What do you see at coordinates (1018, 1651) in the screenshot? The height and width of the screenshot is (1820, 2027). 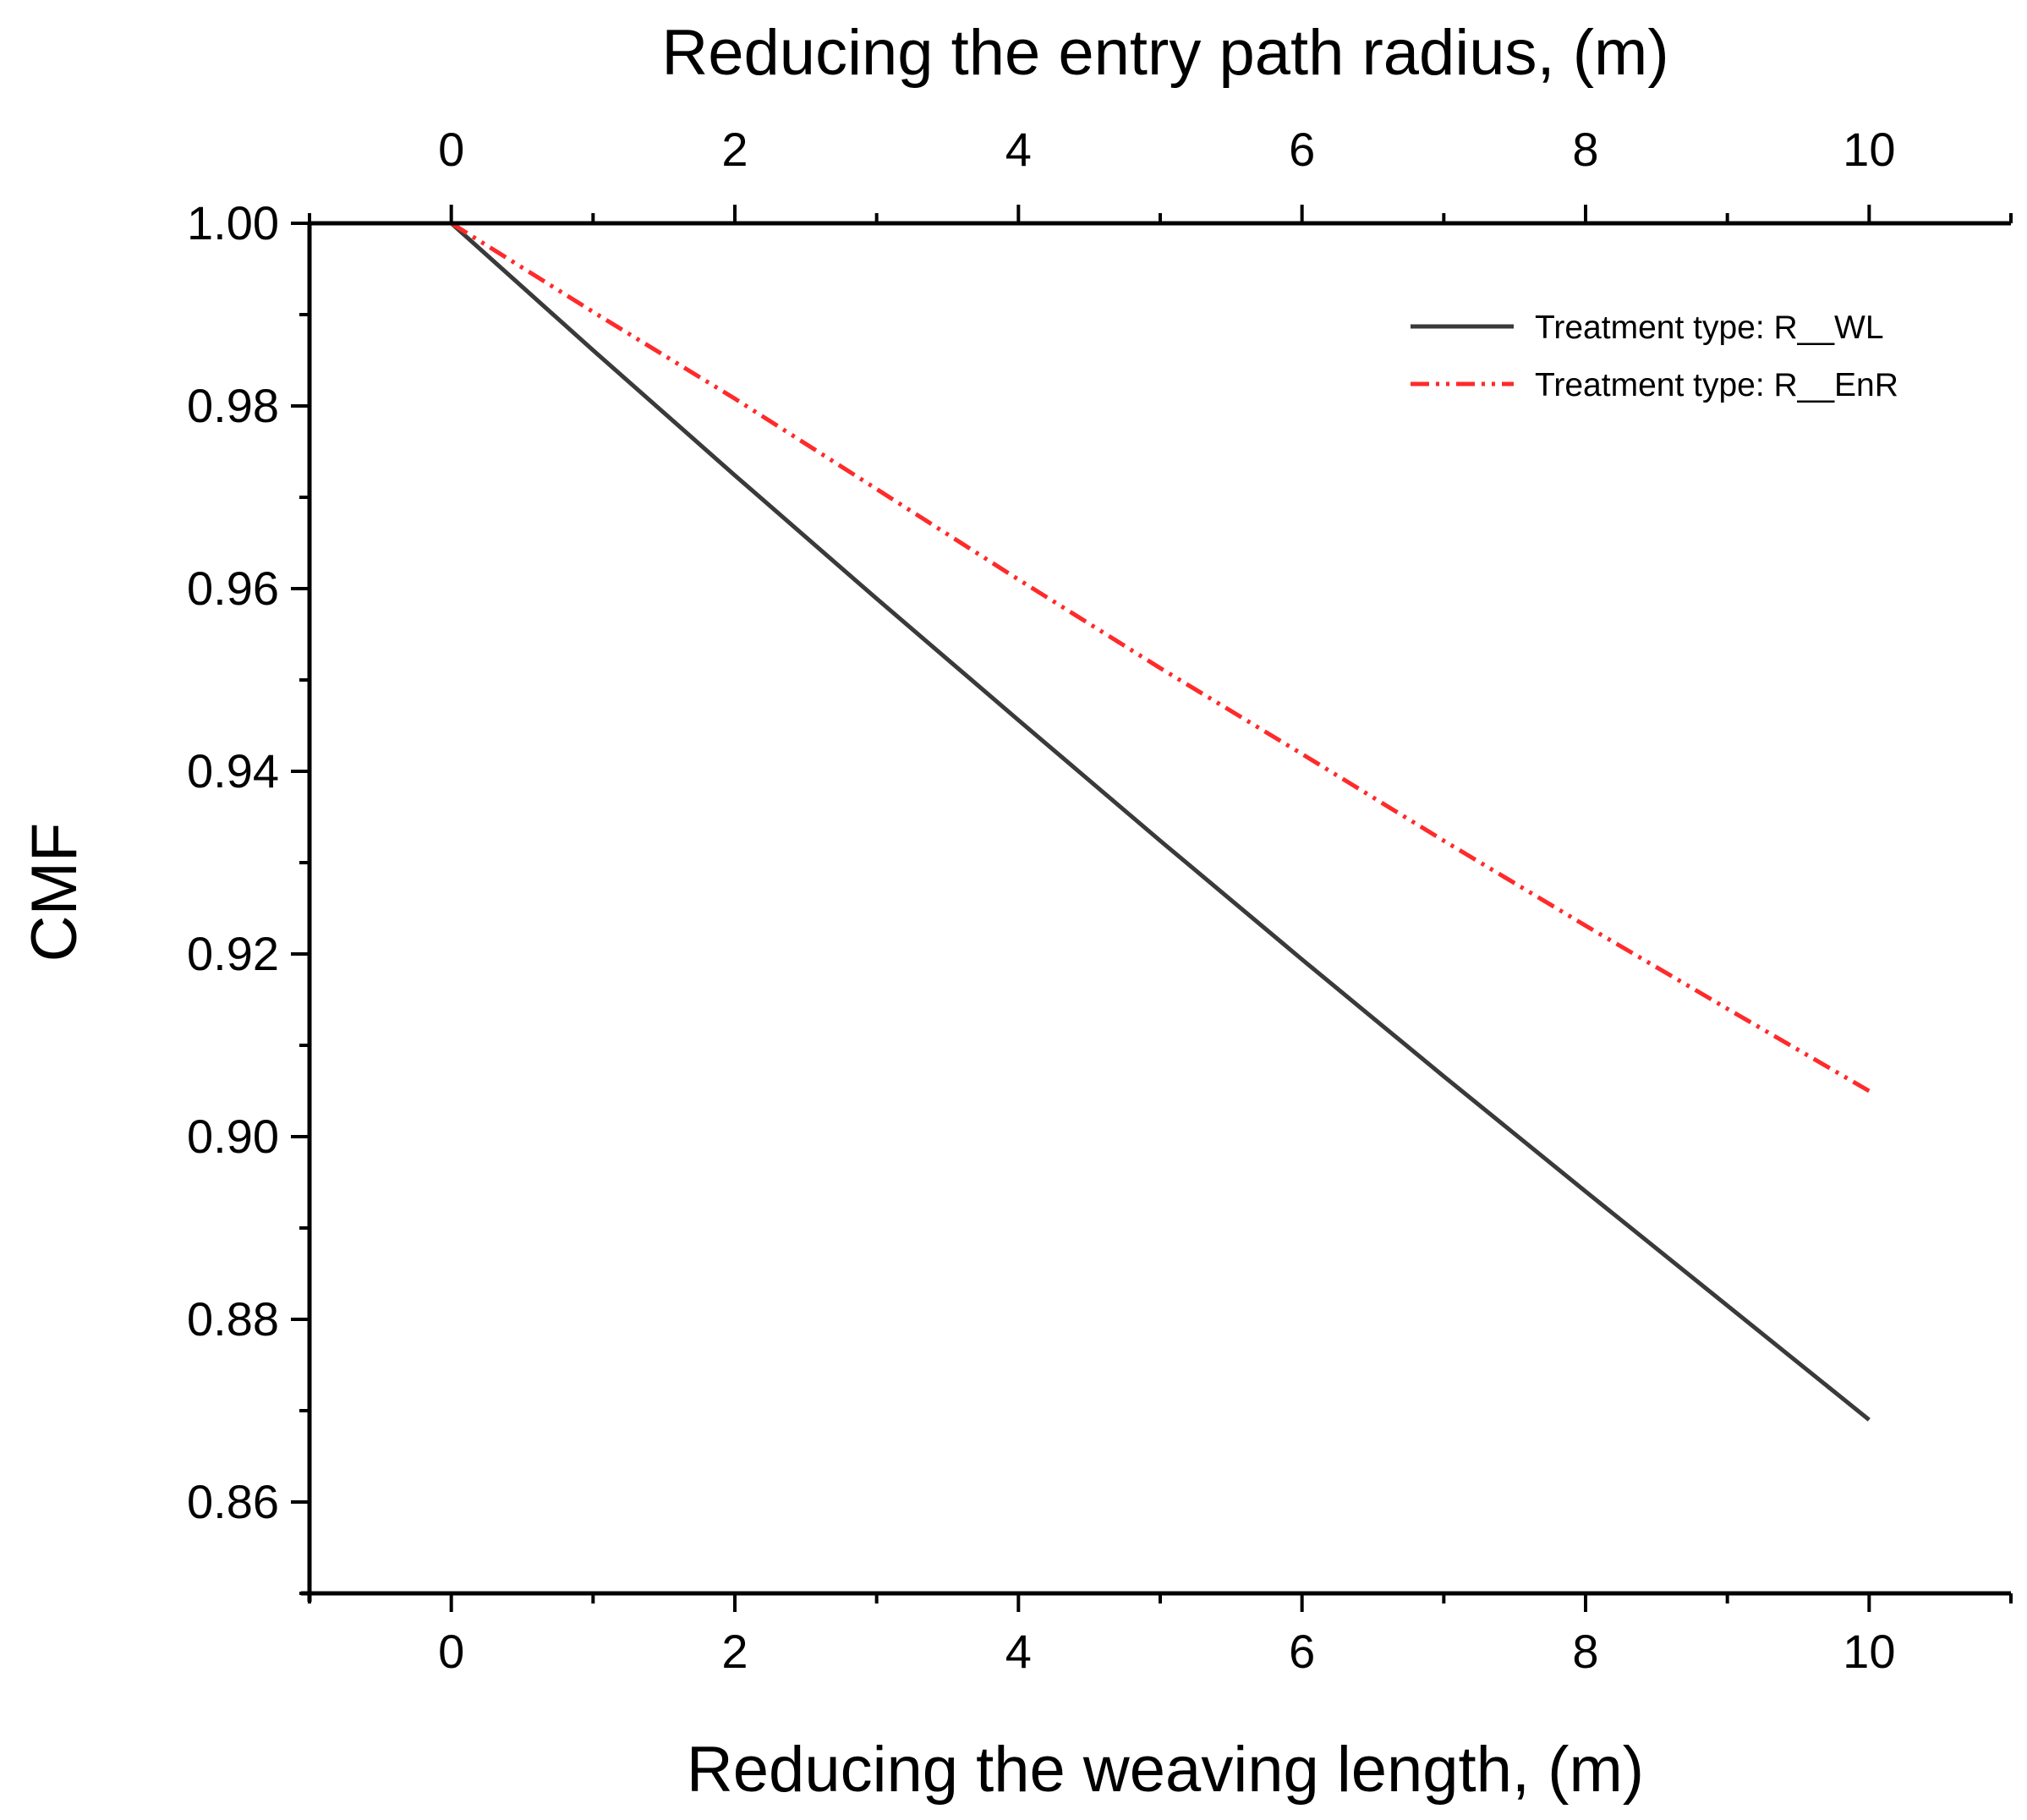 I see `x-tick-label: 4` at bounding box center [1018, 1651].